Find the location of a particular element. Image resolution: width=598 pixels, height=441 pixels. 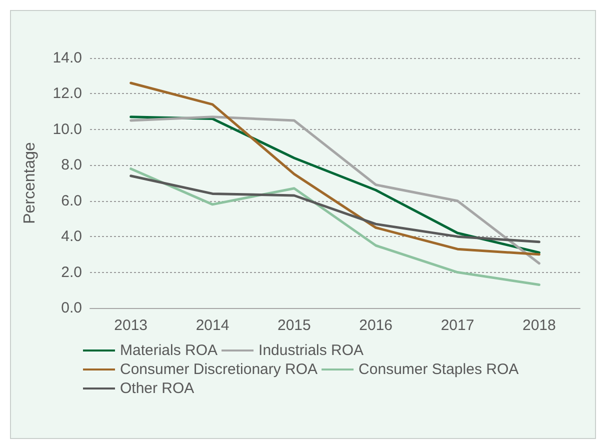

legend-label: Materials ROA is located at coordinates (169, 350).